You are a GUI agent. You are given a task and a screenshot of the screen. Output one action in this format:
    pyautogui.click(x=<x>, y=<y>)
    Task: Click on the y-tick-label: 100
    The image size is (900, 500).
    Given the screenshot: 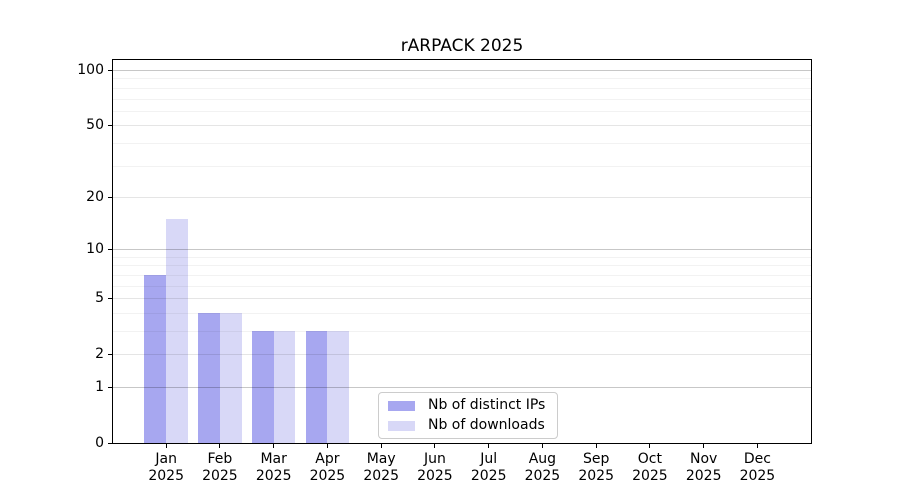 What is the action you would take?
    pyautogui.click(x=90, y=70)
    